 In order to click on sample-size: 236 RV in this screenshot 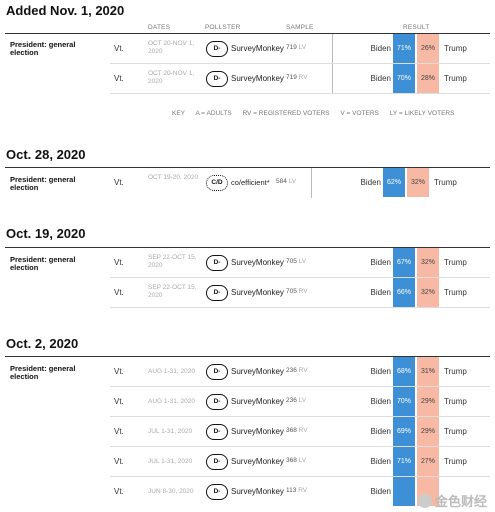, I will do `click(297, 370)`.